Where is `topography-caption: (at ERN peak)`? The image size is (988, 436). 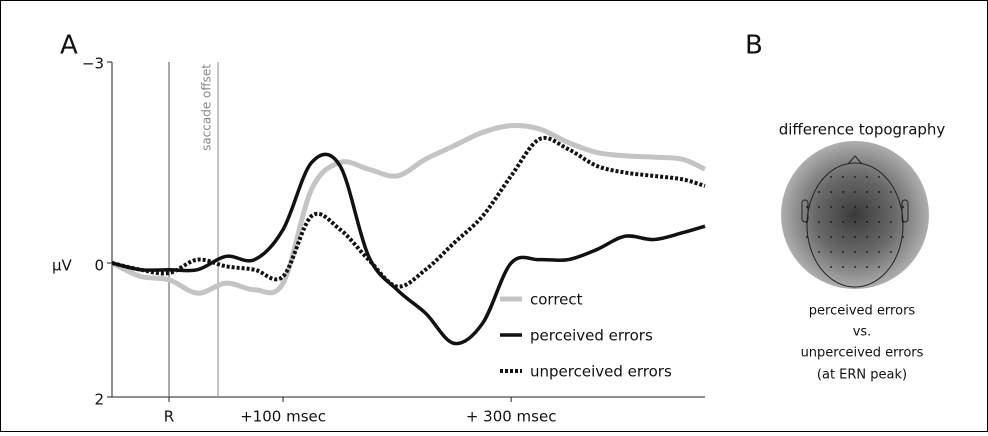
topography-caption: (at ERN peak) is located at coordinates (862, 375).